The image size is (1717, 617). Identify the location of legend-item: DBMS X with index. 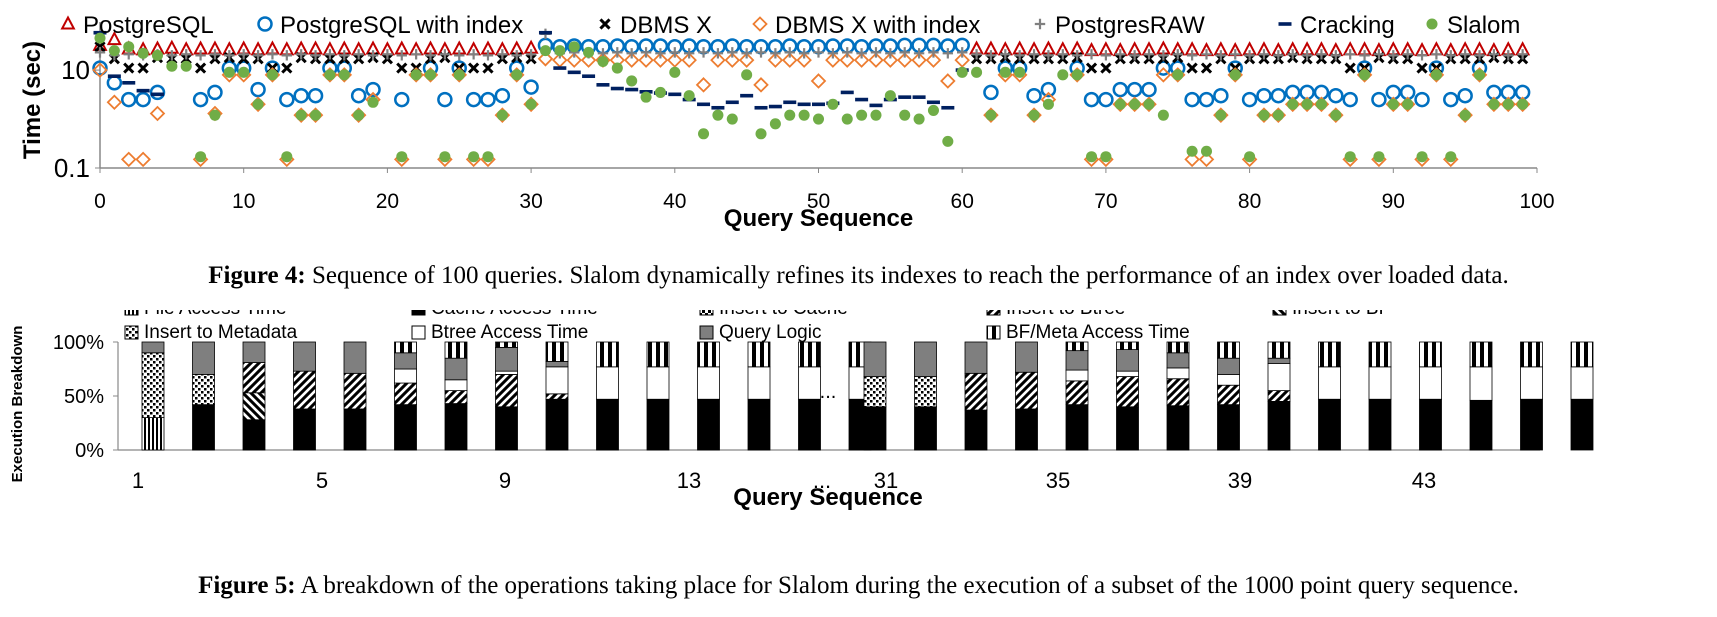
(866, 25).